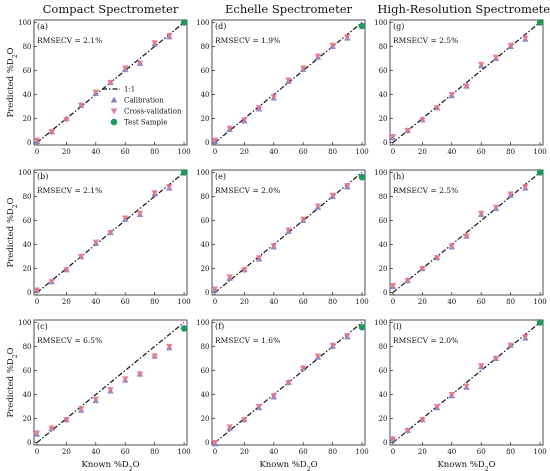 The image size is (550, 471). I want to click on legend-cross-validation-label: Cross-validation, so click(153, 112).